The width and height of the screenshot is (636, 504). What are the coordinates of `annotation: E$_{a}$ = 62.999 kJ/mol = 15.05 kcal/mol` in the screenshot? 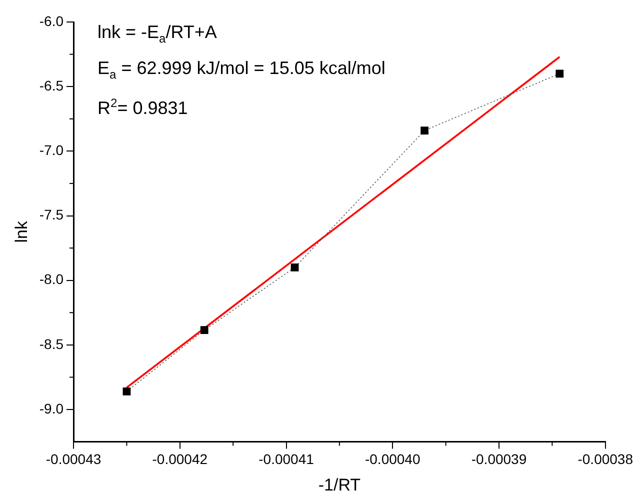 It's located at (242, 70).